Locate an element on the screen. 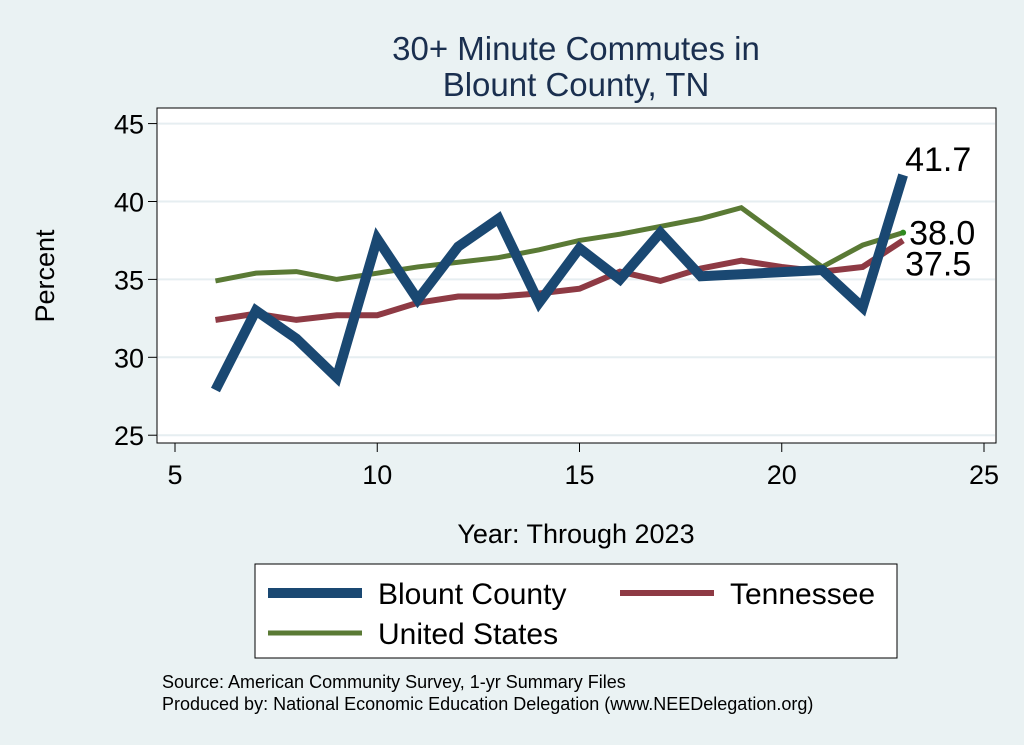  chart-title-line-2: Blount County, TN is located at coordinates (576, 84).